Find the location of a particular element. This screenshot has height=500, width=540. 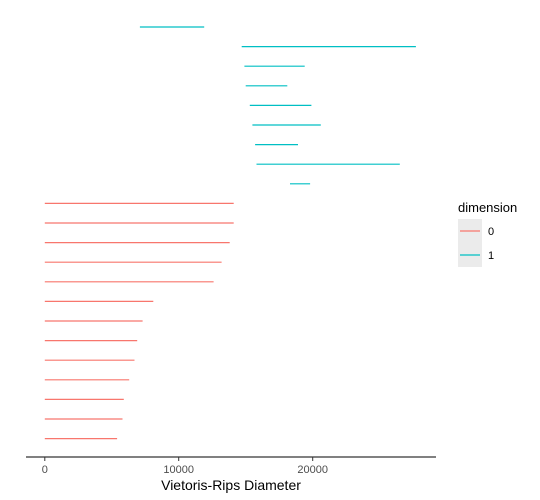

legend-title: dimension is located at coordinates (487, 207).